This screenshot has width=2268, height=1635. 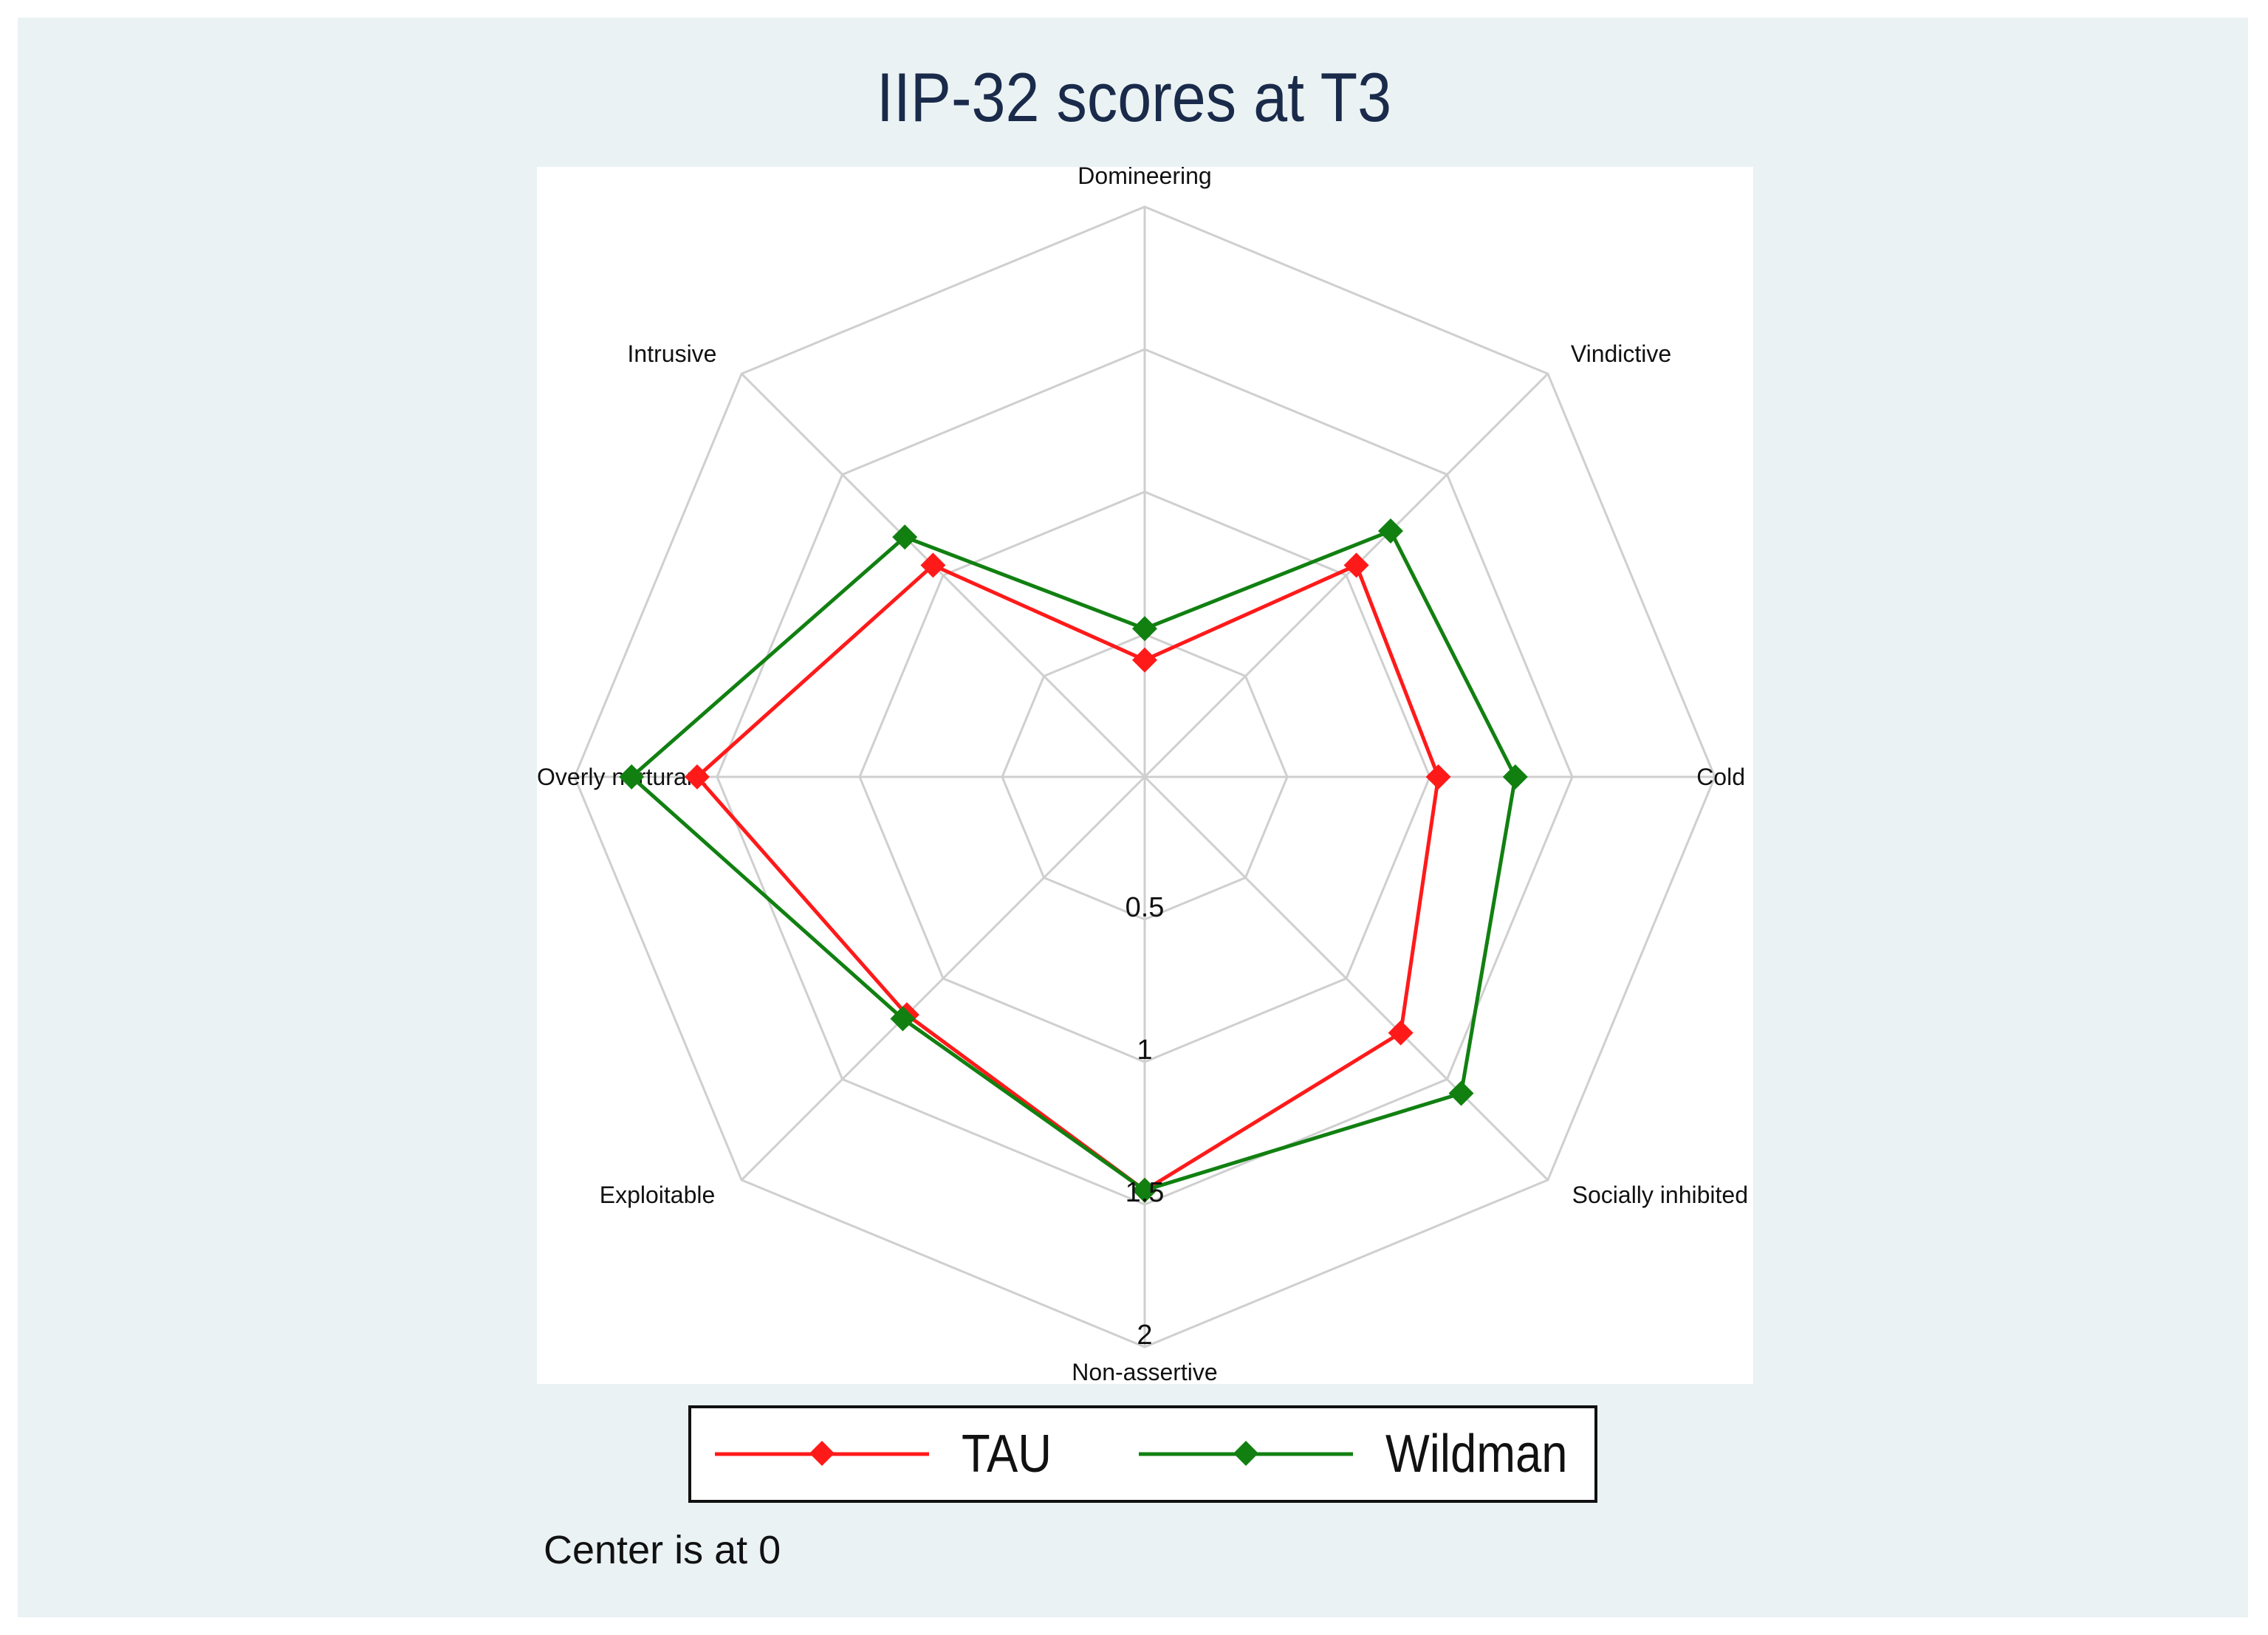 What do you see at coordinates (1246, 1453) in the screenshot?
I see `legend-swatch-wildman` at bounding box center [1246, 1453].